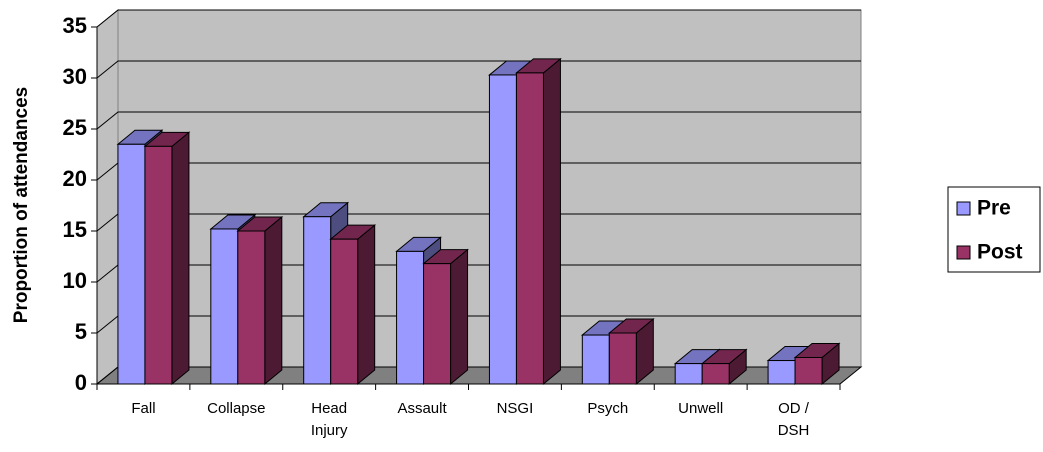 The width and height of the screenshot is (1043, 452). I want to click on x-tick-label: OD / DSH, so click(793, 419).